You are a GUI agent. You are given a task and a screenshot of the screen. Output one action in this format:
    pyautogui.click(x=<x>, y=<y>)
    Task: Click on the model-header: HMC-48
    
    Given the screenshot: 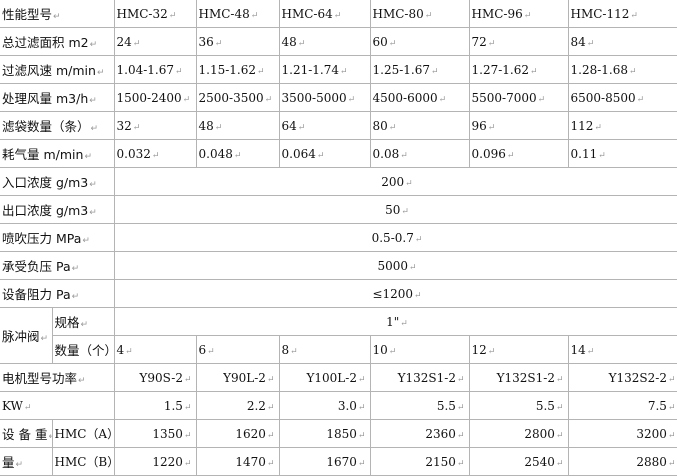 What is the action you would take?
    pyautogui.click(x=237, y=14)
    